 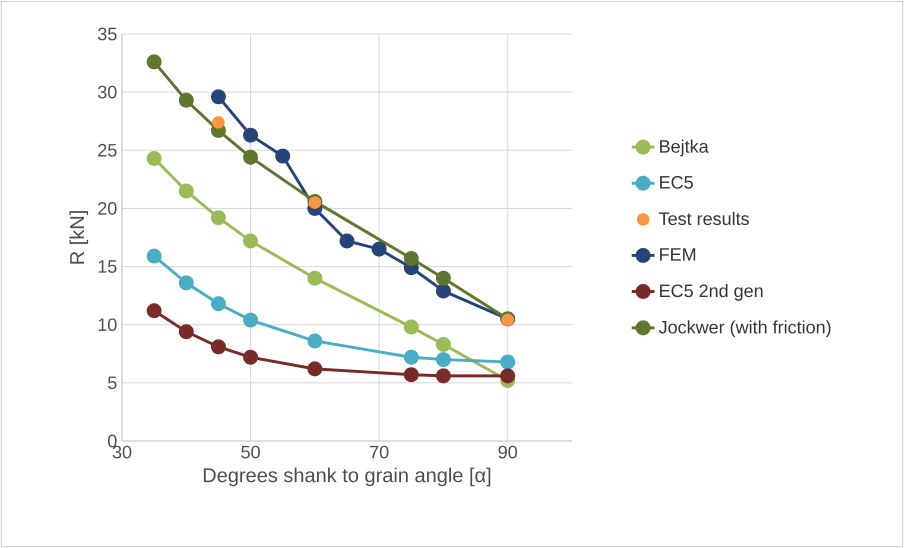 I want to click on y-tick-label: 25, so click(x=107, y=150).